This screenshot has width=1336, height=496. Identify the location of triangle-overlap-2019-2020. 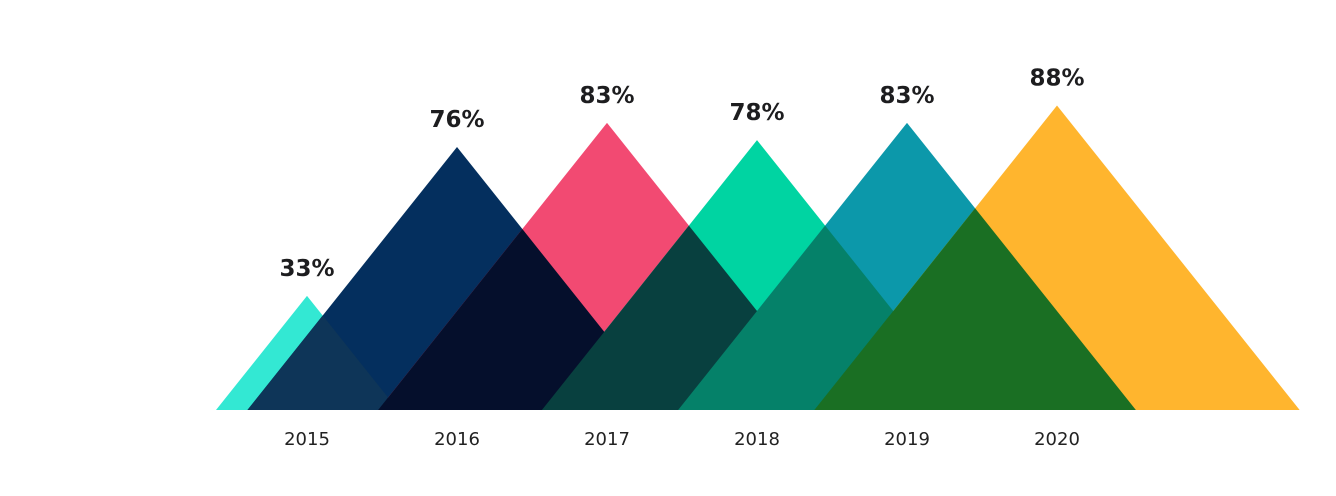
(975, 309).